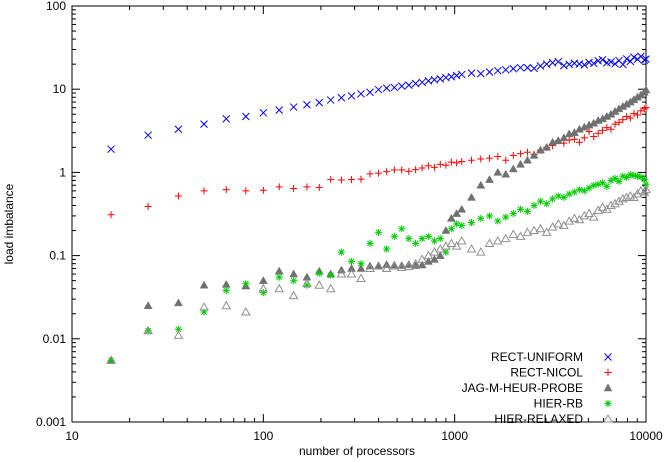  I want to click on x-tick-label: 10000, so click(646, 436).